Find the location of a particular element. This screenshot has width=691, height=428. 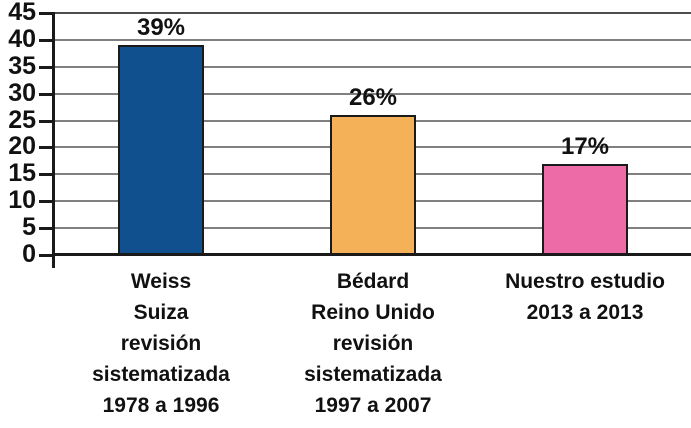

x-category-label-0-line-0: Weiss is located at coordinates (161, 281).